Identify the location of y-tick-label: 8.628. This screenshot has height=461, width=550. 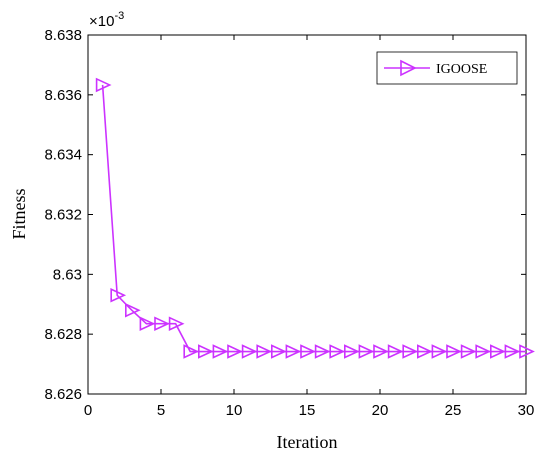
(63, 334).